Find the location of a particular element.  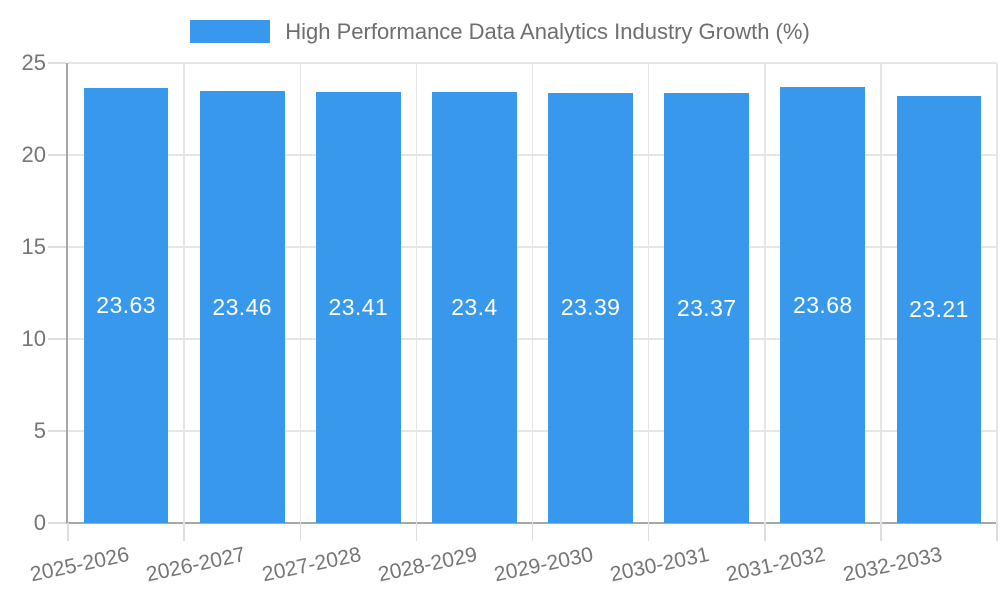

y-tick-label-20: 20 is located at coordinates (33, 154).